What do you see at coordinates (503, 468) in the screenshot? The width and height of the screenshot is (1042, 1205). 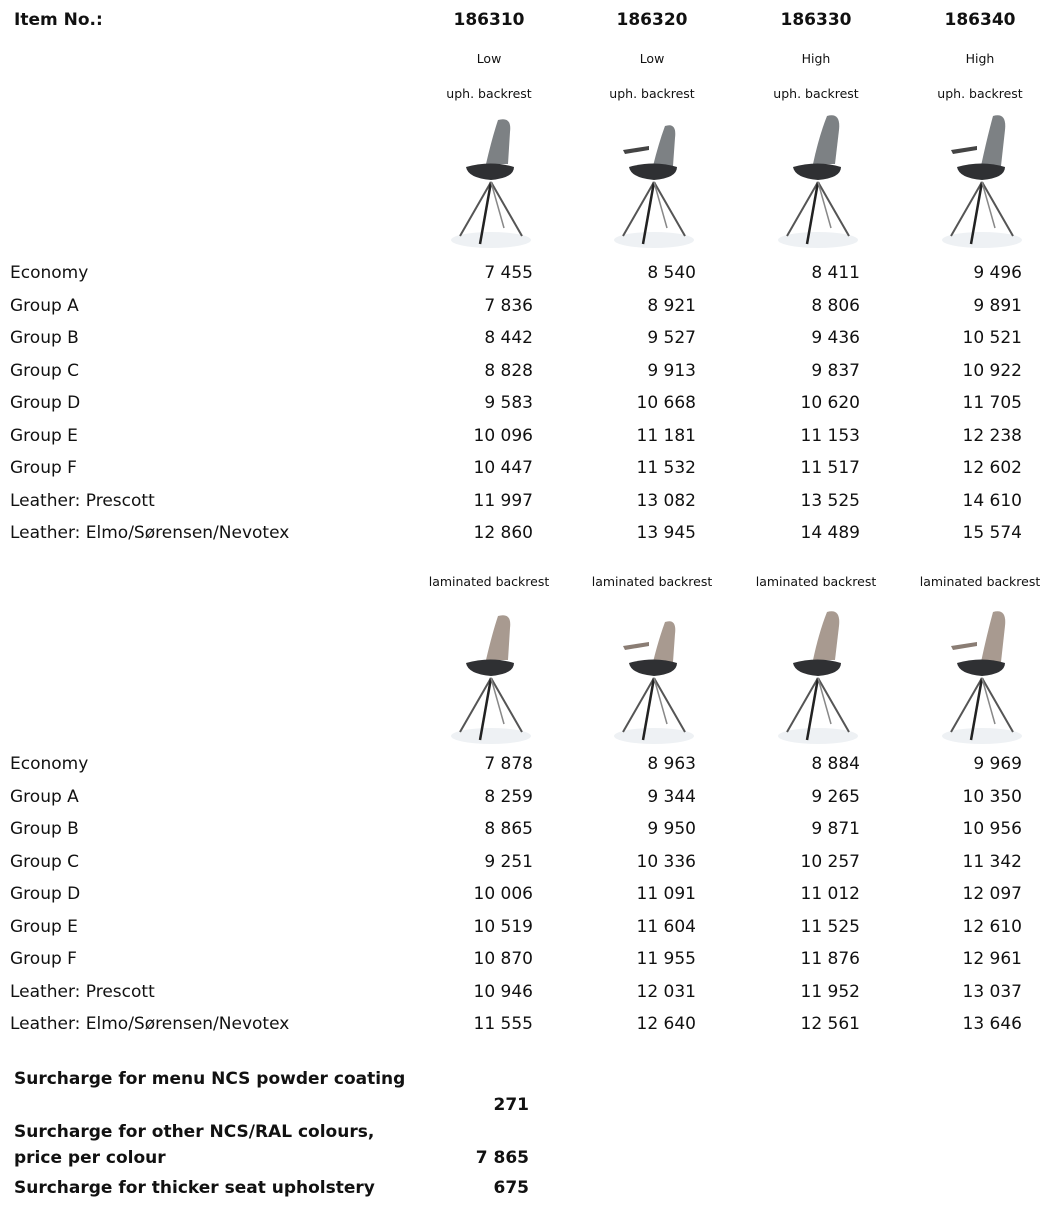 I see `price: 10 447` at bounding box center [503, 468].